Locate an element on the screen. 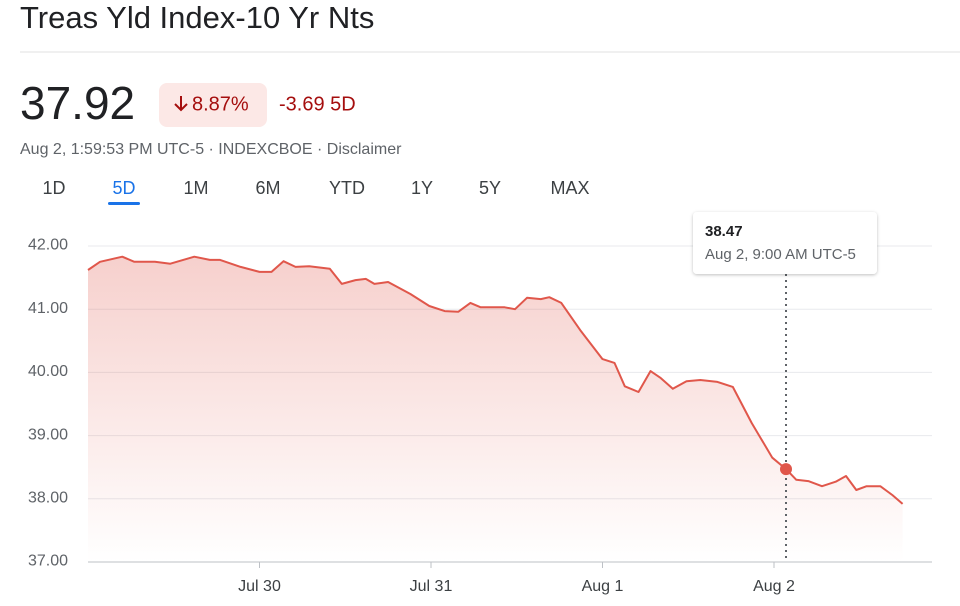 The width and height of the screenshot is (960, 606). range-tab: 6M is located at coordinates (267, 188).